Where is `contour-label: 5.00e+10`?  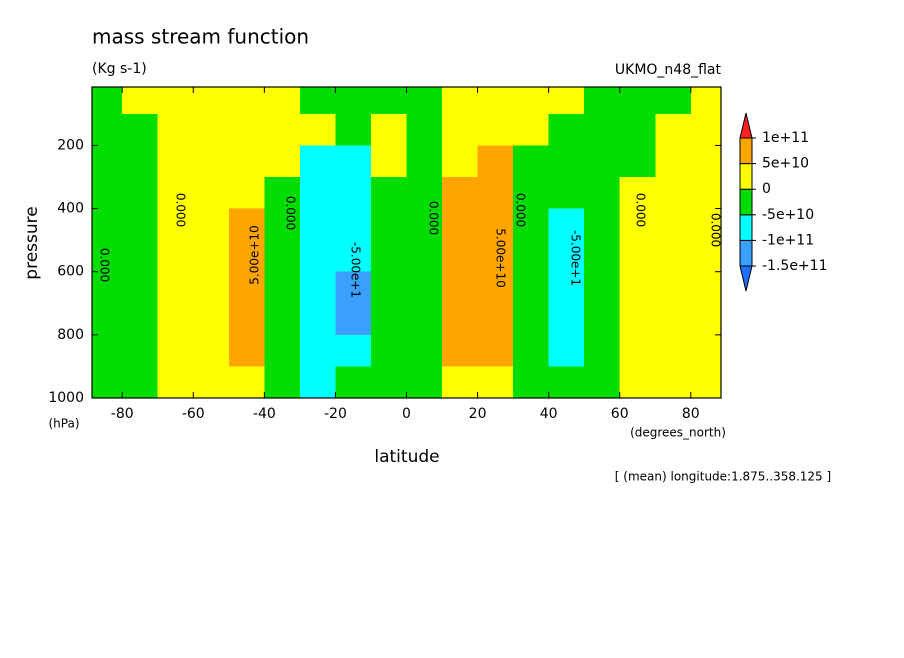
contour-label: 5.00e+10 is located at coordinates (255, 254).